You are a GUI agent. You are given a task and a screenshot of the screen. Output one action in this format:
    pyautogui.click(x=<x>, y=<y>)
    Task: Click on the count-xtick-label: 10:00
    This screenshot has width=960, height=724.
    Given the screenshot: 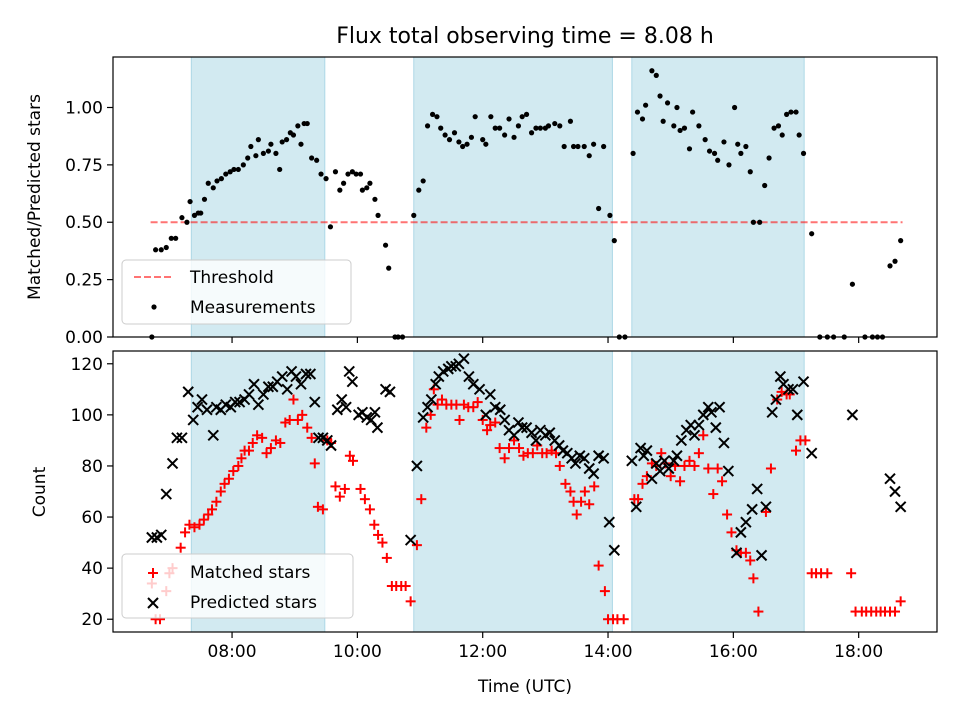 What is the action you would take?
    pyautogui.click(x=357, y=652)
    